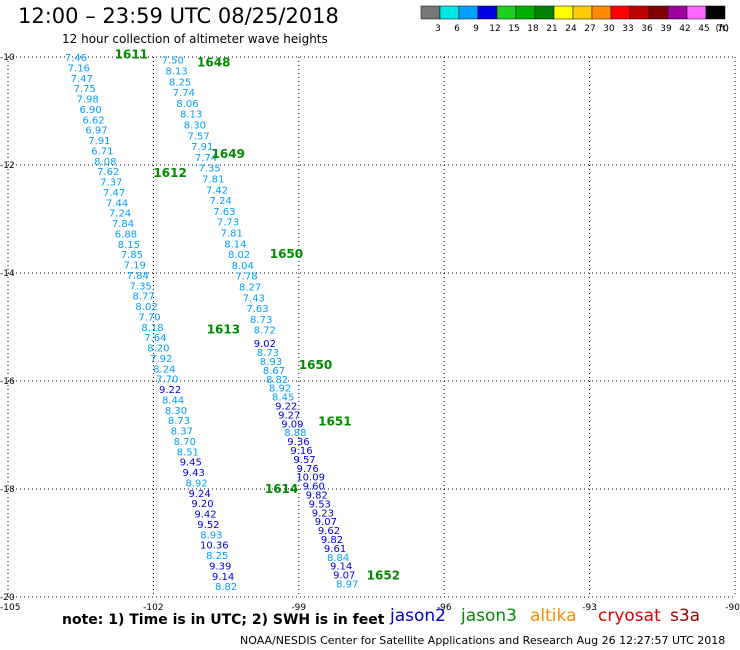 Image resolution: width=740 pixels, height=650 pixels. I want to click on wave-height-value: 7.16, so click(79, 68).